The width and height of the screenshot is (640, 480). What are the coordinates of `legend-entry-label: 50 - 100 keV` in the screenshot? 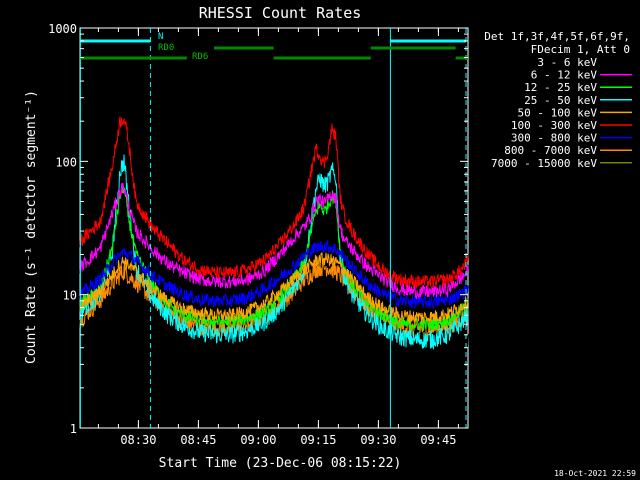 It's located at (558, 112).